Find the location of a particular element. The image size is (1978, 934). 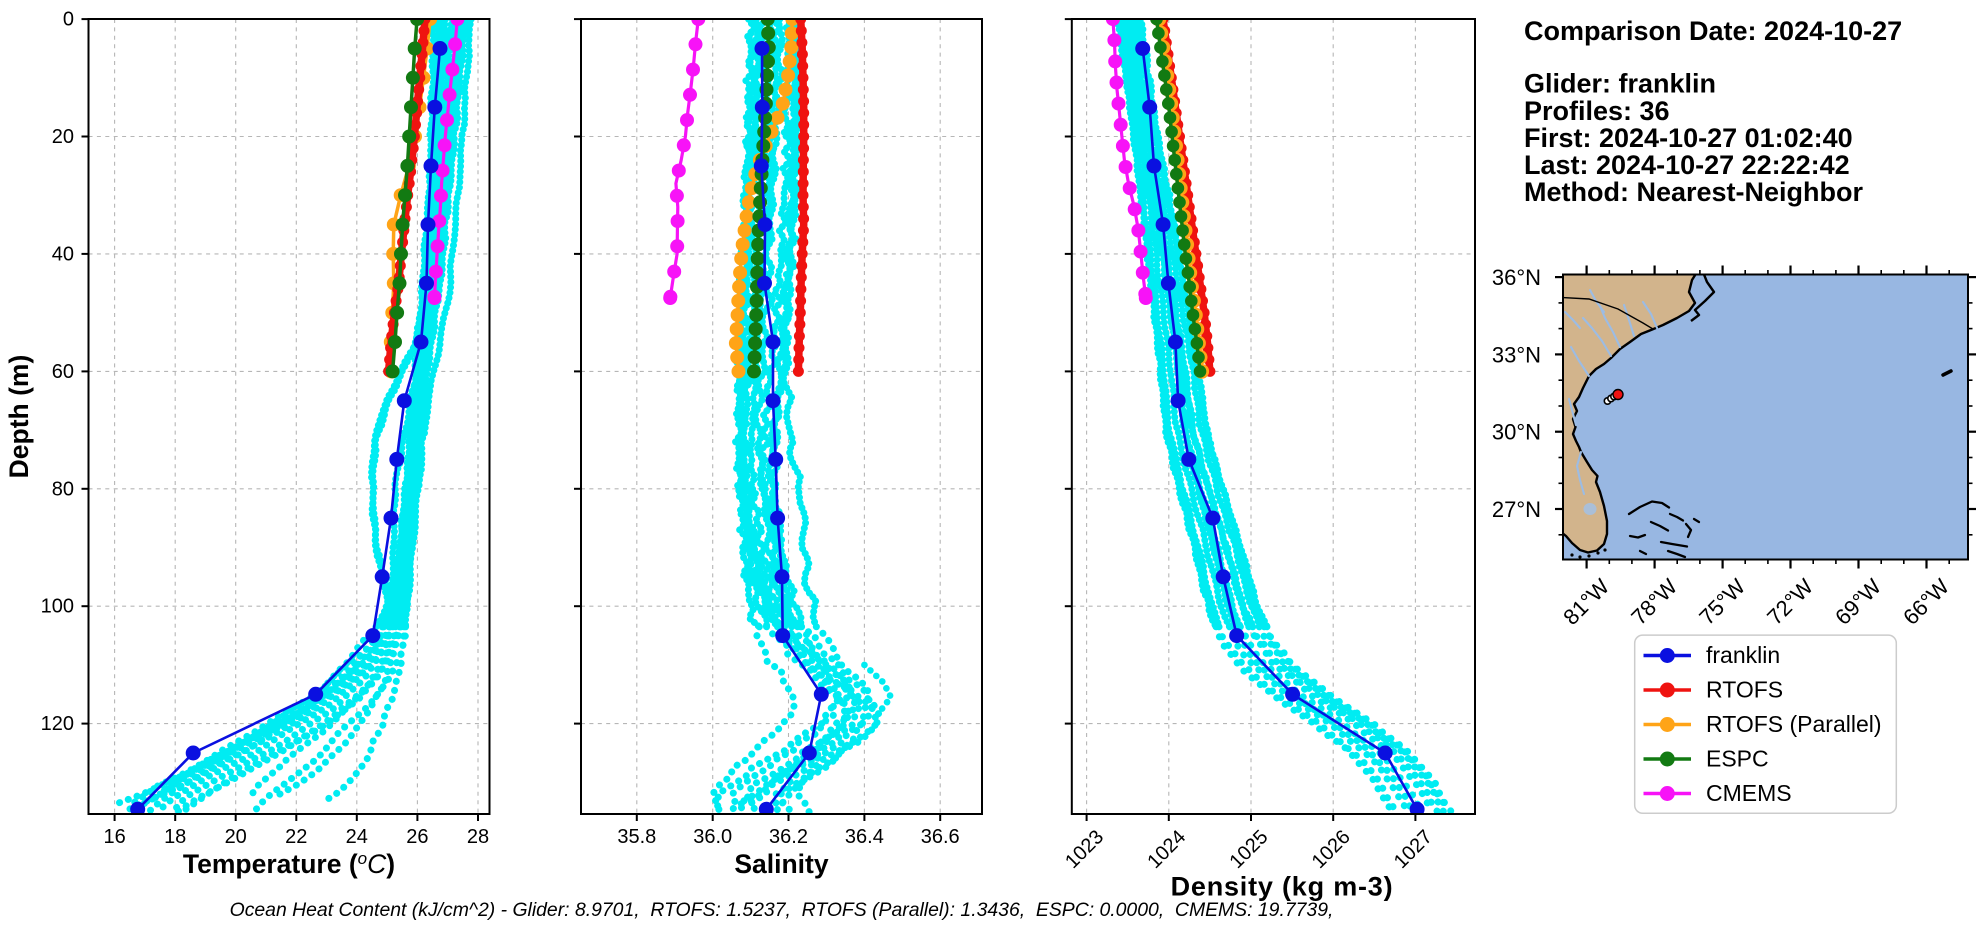

svg-text: 36.4 is located at coordinates (864, 837).